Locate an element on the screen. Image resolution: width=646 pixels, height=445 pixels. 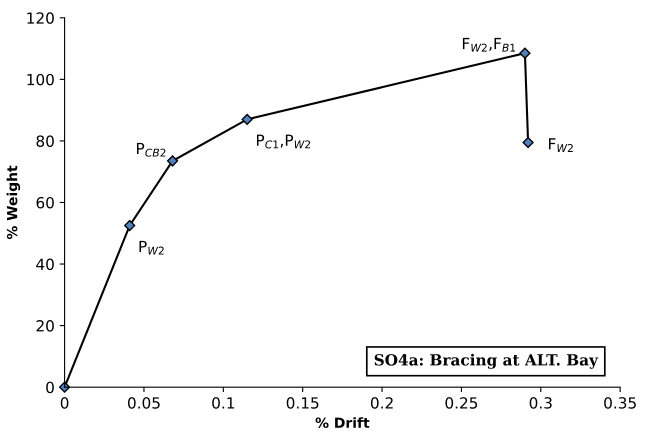
x-tick-label: 0.05 is located at coordinates (144, 403).